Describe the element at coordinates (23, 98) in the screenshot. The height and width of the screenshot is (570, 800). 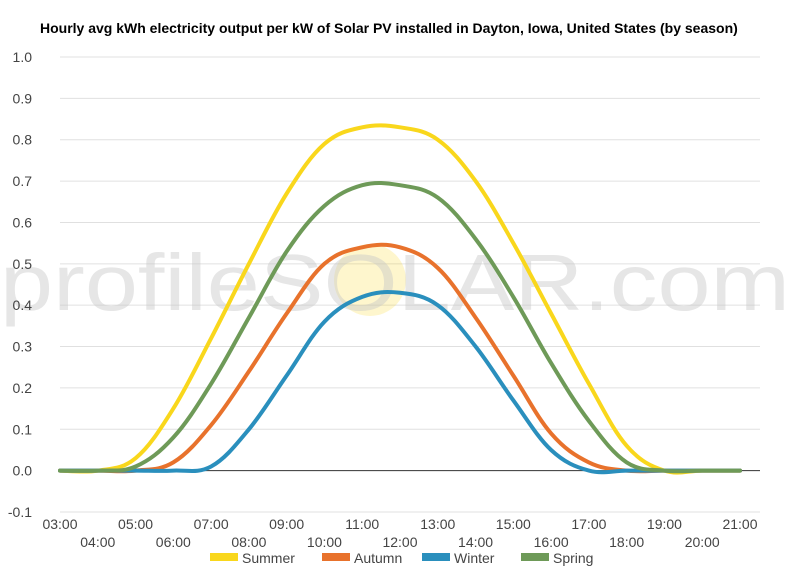
I see `y-tick-label: 0.9` at that location.